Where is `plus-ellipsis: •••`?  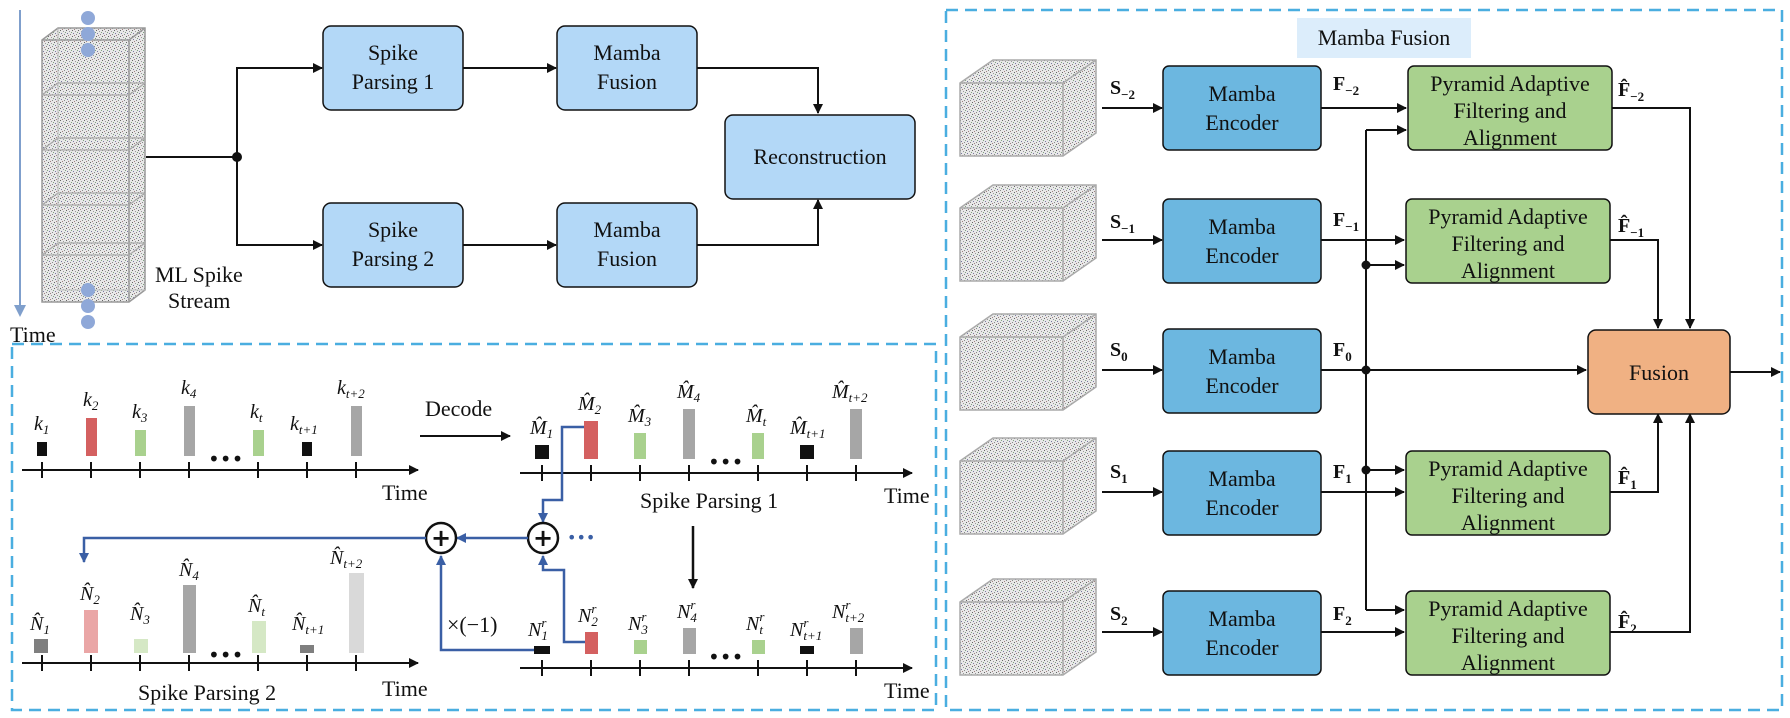
plus-ellipsis: ••• is located at coordinates (581, 537).